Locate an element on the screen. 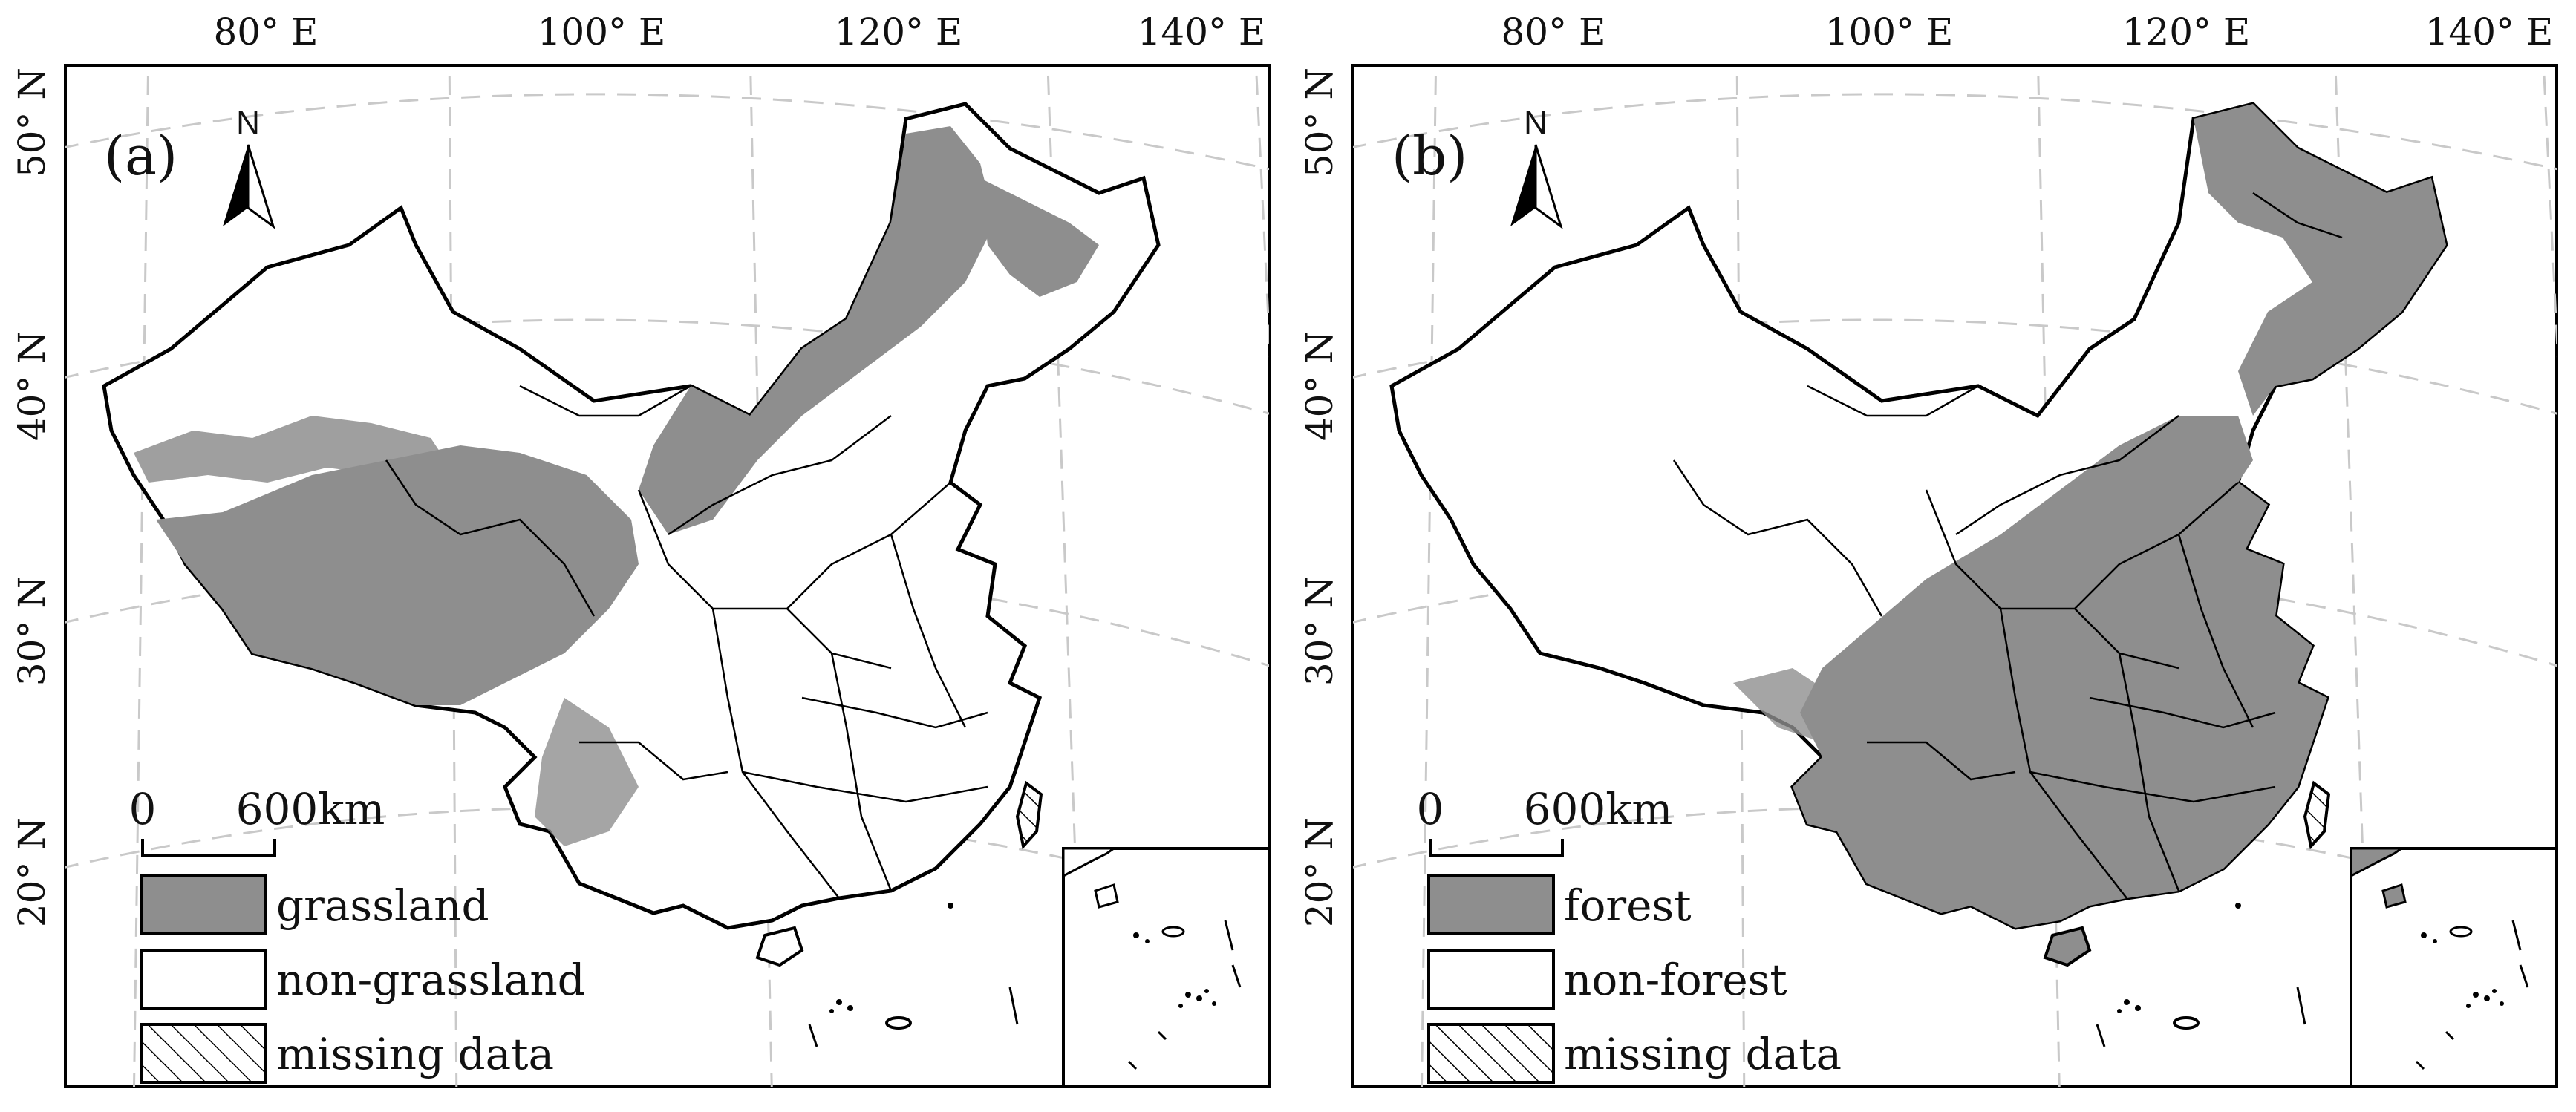 This screenshot has width=2576, height=1112. grassland-region-tibet is located at coordinates (397, 575).